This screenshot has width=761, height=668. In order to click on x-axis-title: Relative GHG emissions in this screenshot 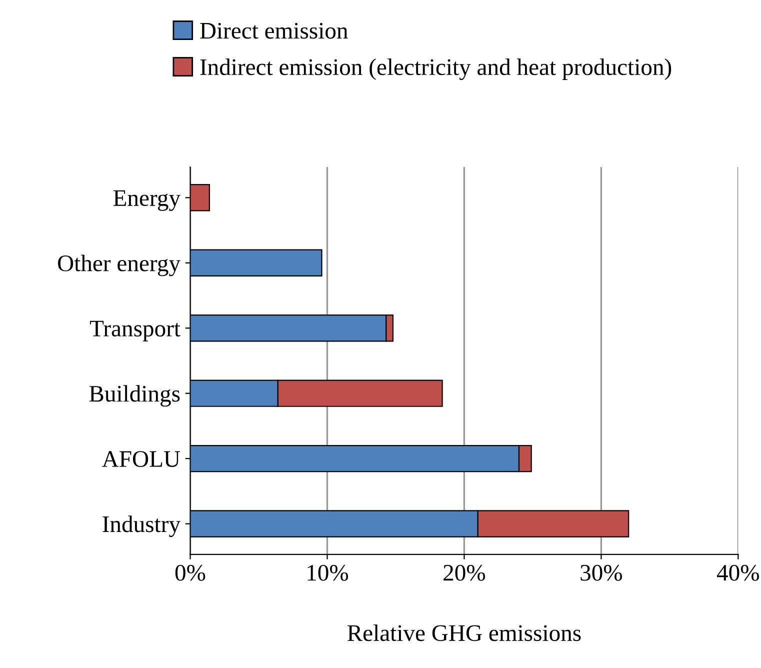, I will do `click(464, 633)`.